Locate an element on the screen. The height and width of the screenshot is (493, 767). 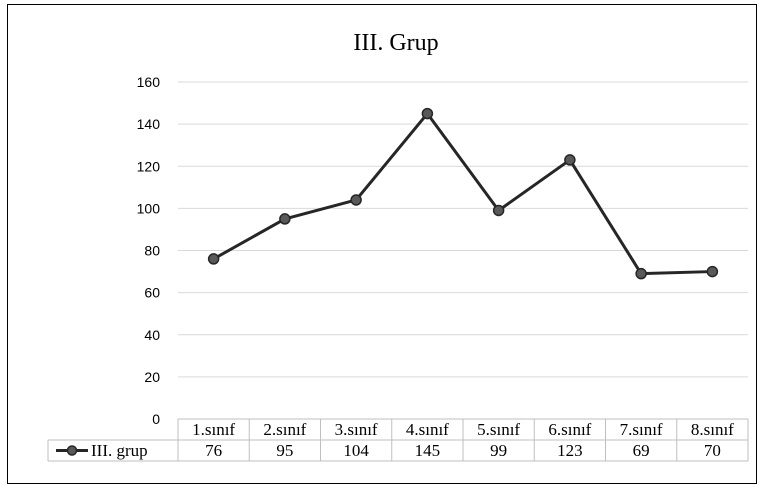
category-label: 5.sınıf is located at coordinates (498, 429).